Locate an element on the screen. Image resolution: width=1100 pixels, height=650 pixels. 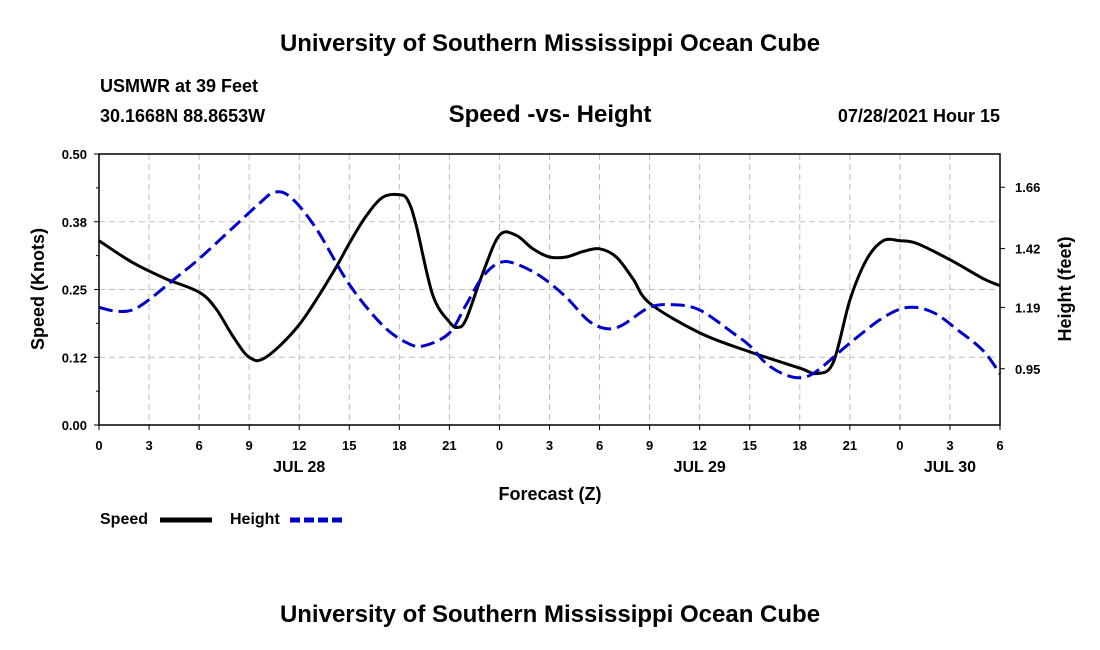
legend-label-speed: Speed is located at coordinates (124, 519).